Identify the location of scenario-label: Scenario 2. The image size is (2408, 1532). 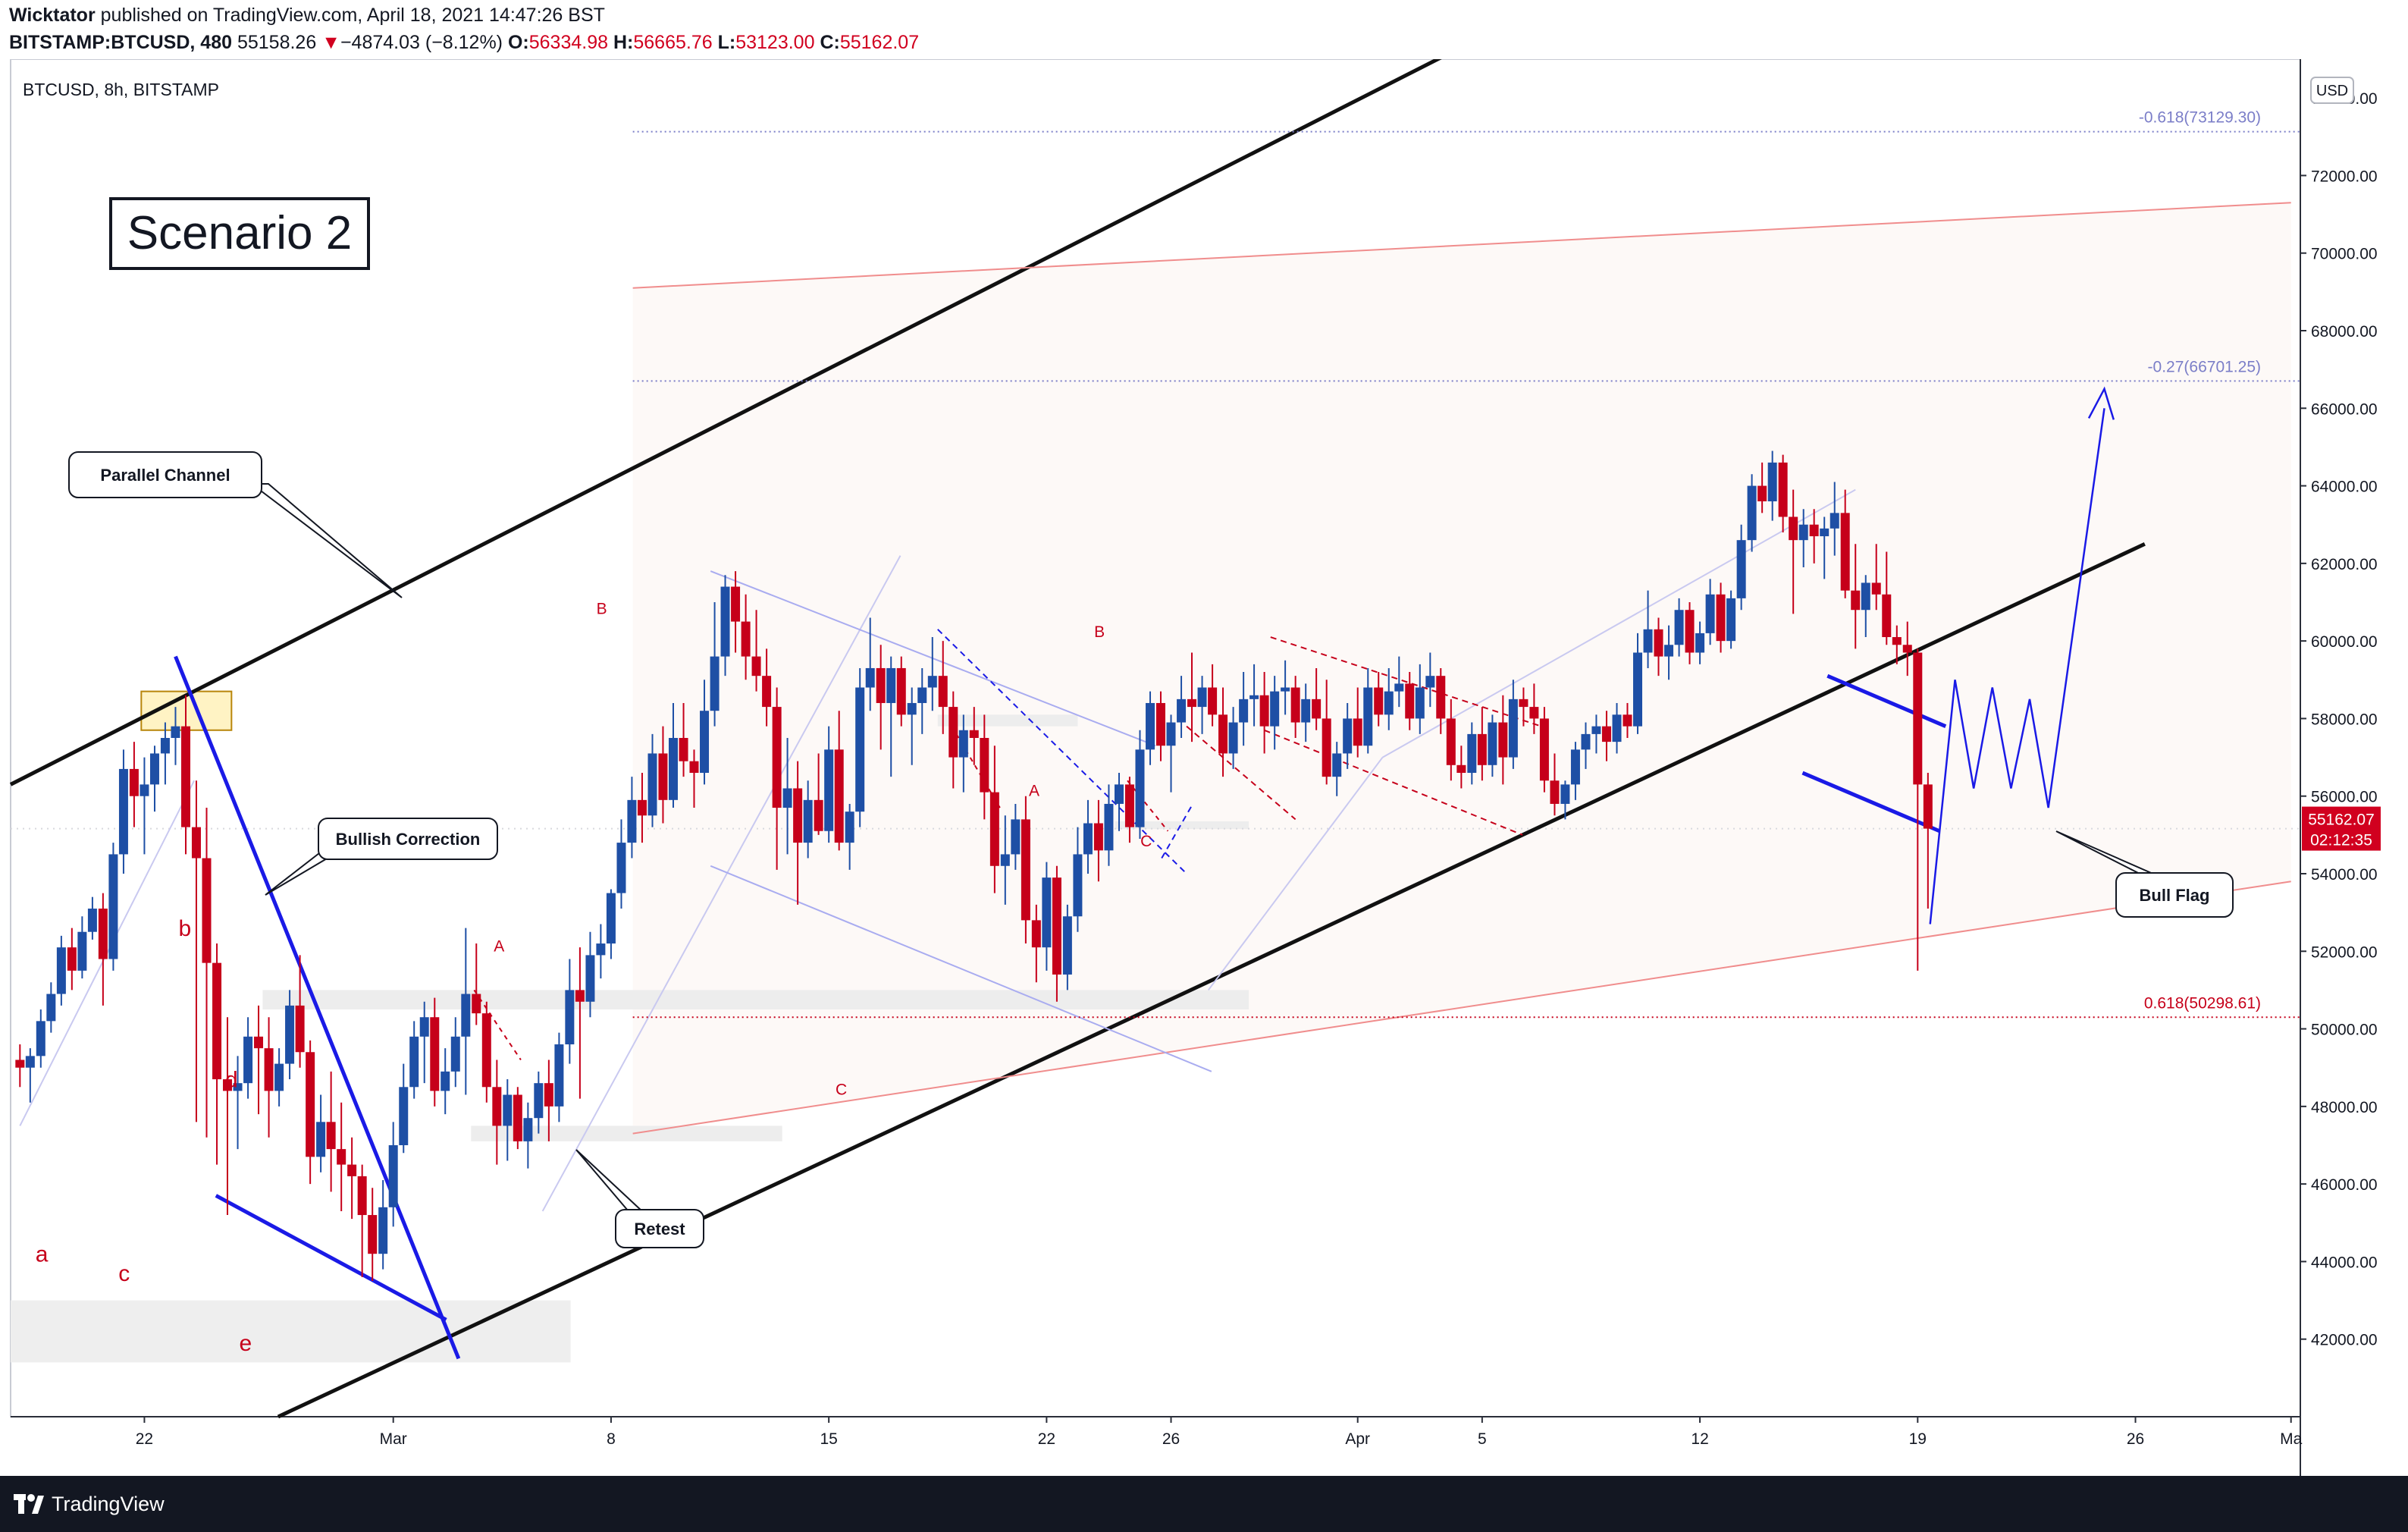
(239, 233).